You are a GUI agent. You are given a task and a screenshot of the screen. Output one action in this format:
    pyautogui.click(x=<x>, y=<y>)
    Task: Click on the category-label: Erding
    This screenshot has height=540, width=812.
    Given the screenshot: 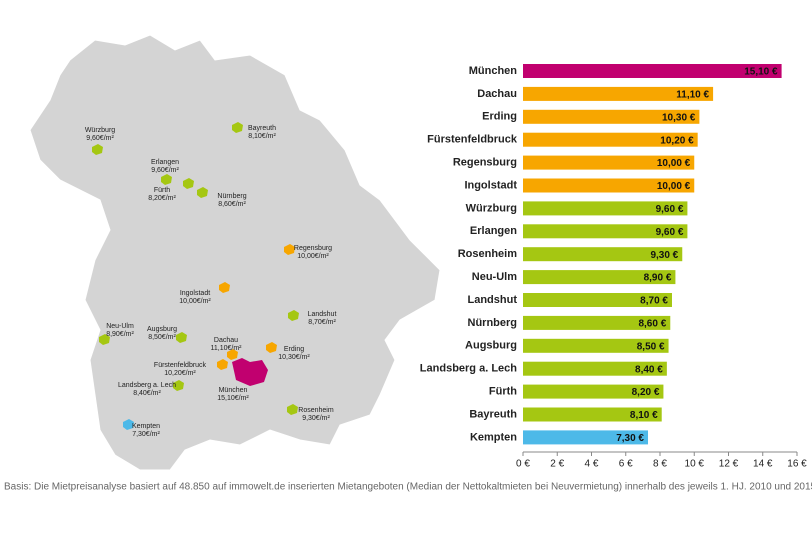 What is the action you would take?
    pyautogui.click(x=499, y=117)
    